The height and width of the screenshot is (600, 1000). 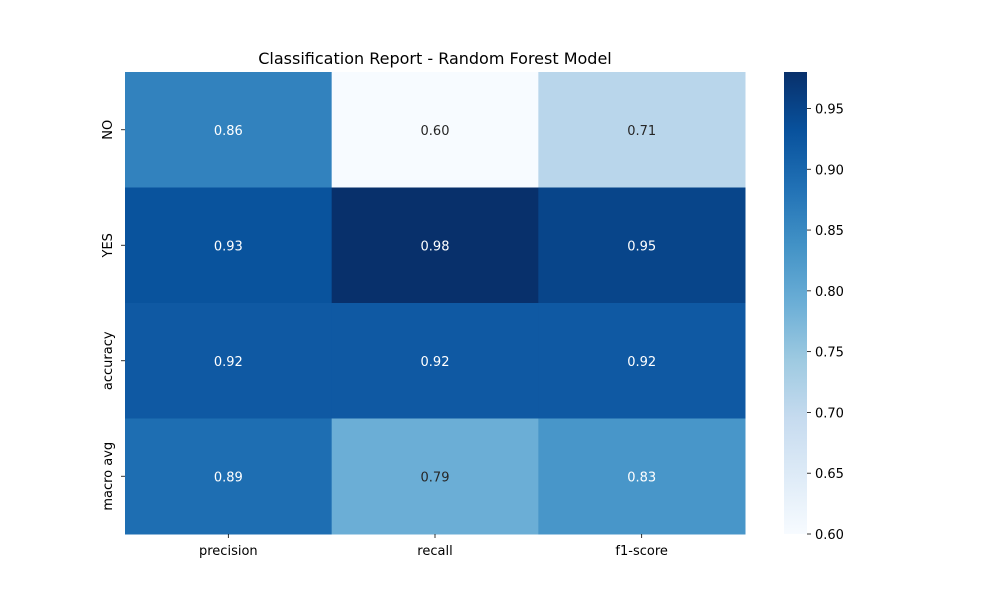 I want to click on cell-value-label: 0.93, so click(x=228, y=246).